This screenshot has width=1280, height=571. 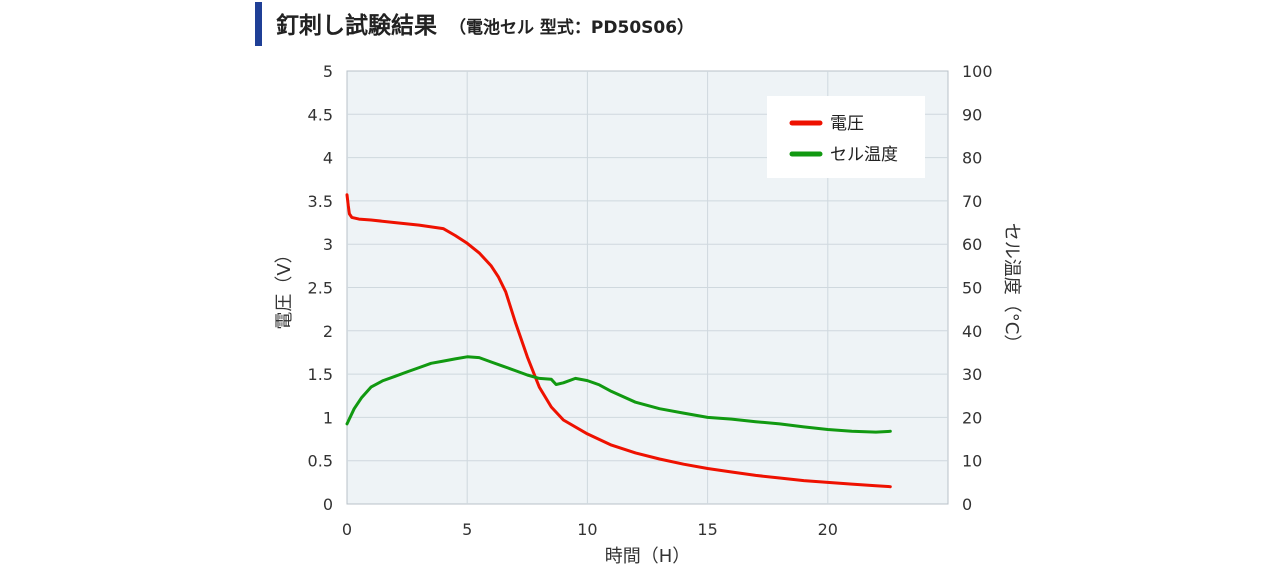 What do you see at coordinates (328, 331) in the screenshot?
I see `y-left-tick-label: 2` at bounding box center [328, 331].